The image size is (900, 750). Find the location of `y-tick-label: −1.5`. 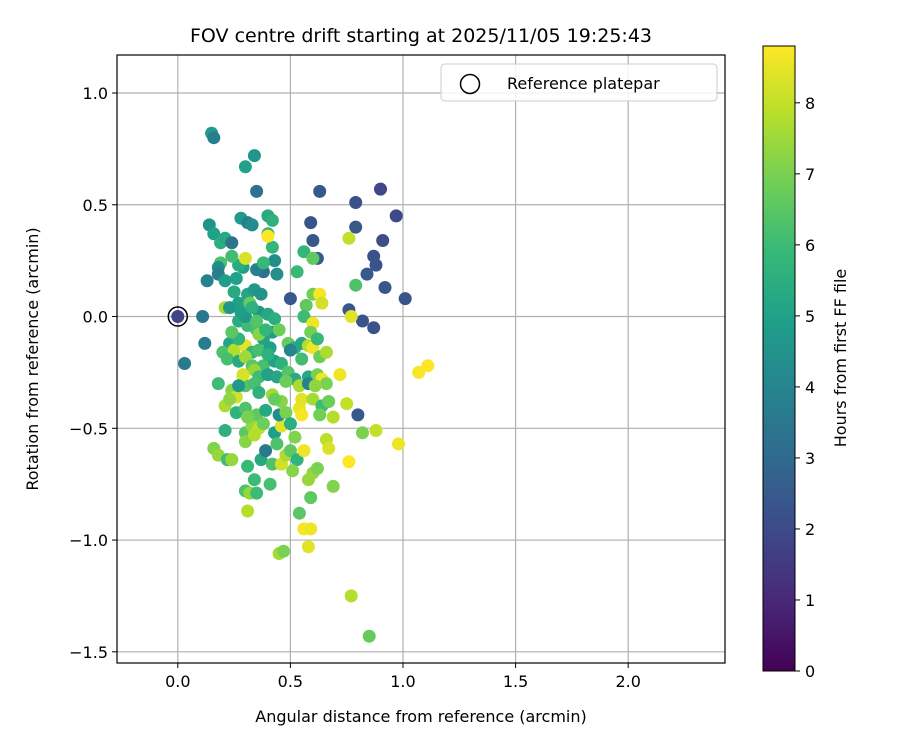

y-tick-label: −1.5 is located at coordinates (88, 652).